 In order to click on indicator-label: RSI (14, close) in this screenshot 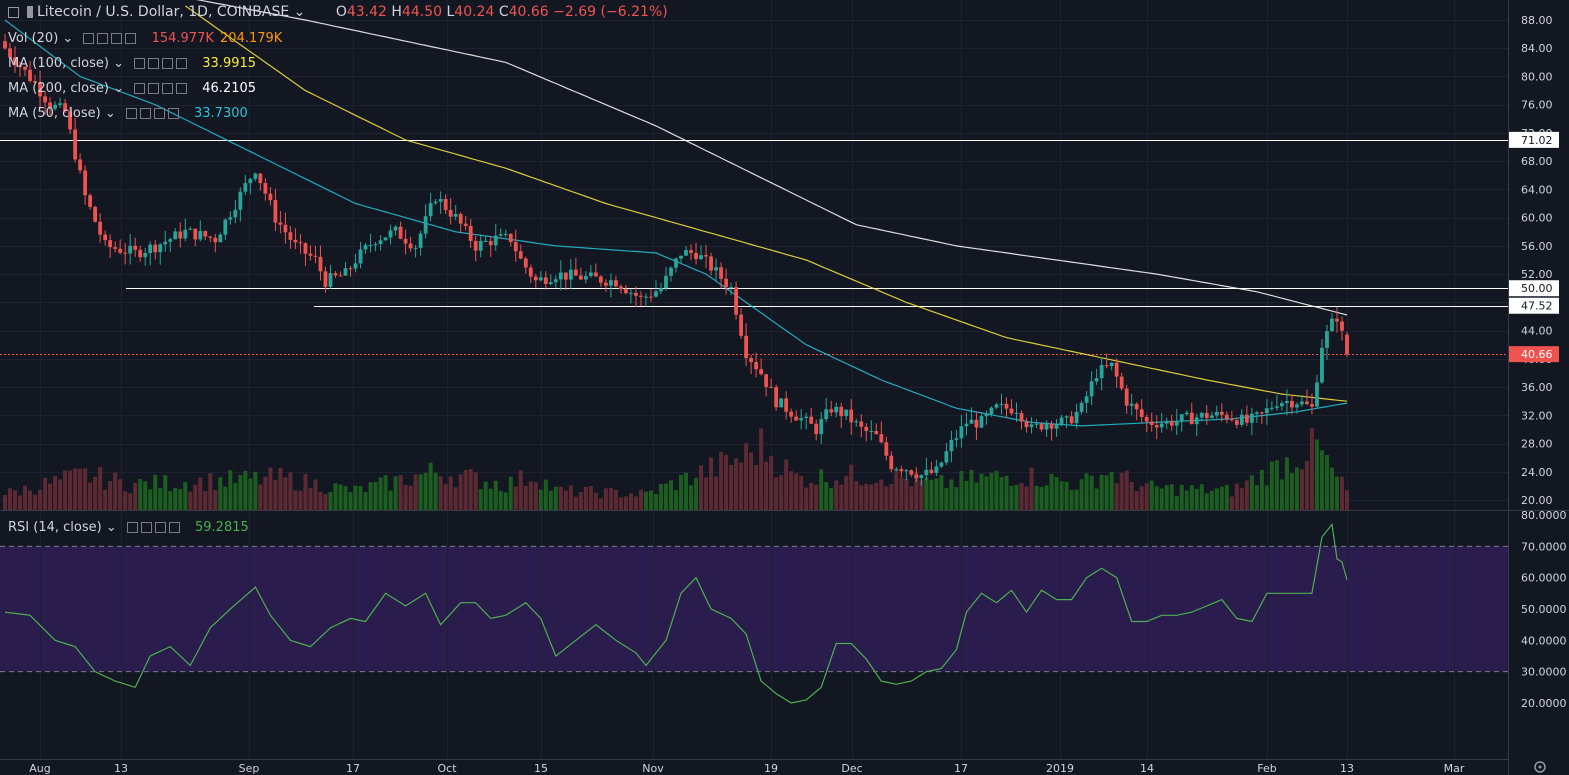, I will do `click(55, 527)`.